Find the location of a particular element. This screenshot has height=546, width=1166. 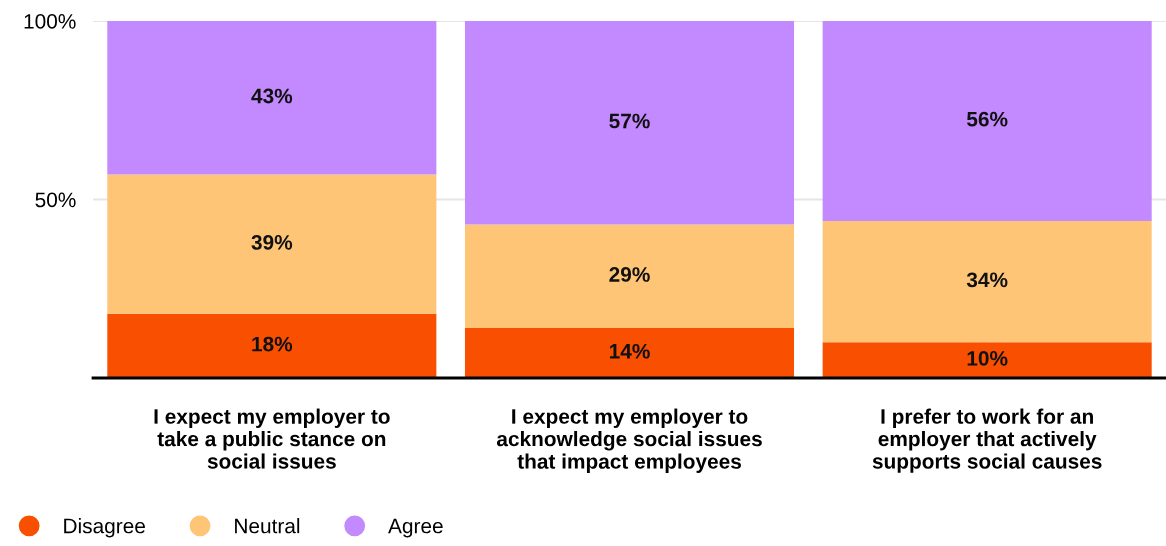

legend-label: Agree is located at coordinates (415, 528).